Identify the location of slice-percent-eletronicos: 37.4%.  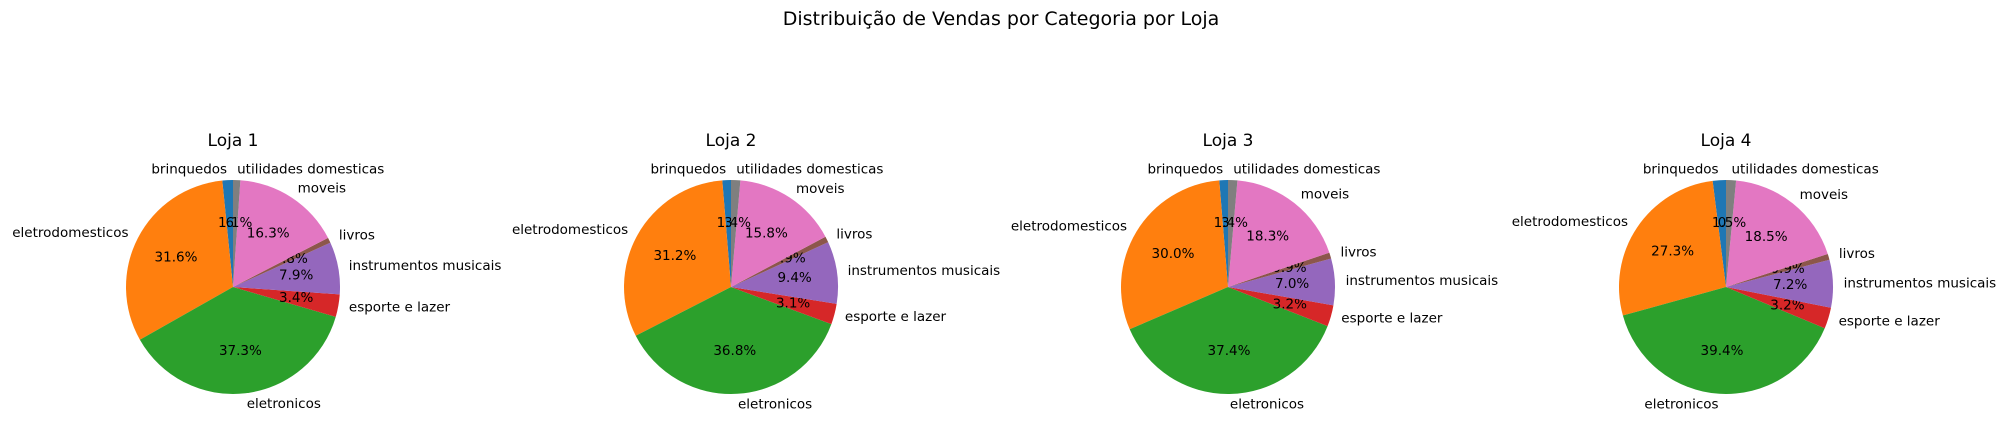
(1229, 351).